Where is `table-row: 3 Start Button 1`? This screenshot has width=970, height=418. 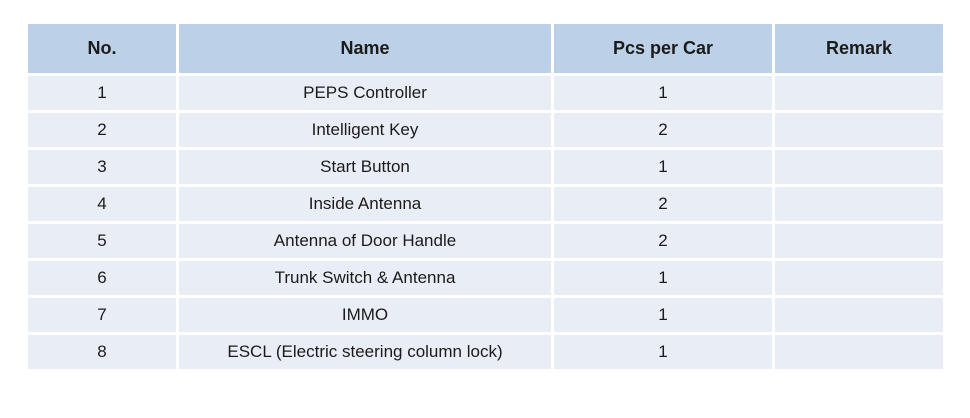
table-row: 3 Start Button 1 is located at coordinates (485, 167).